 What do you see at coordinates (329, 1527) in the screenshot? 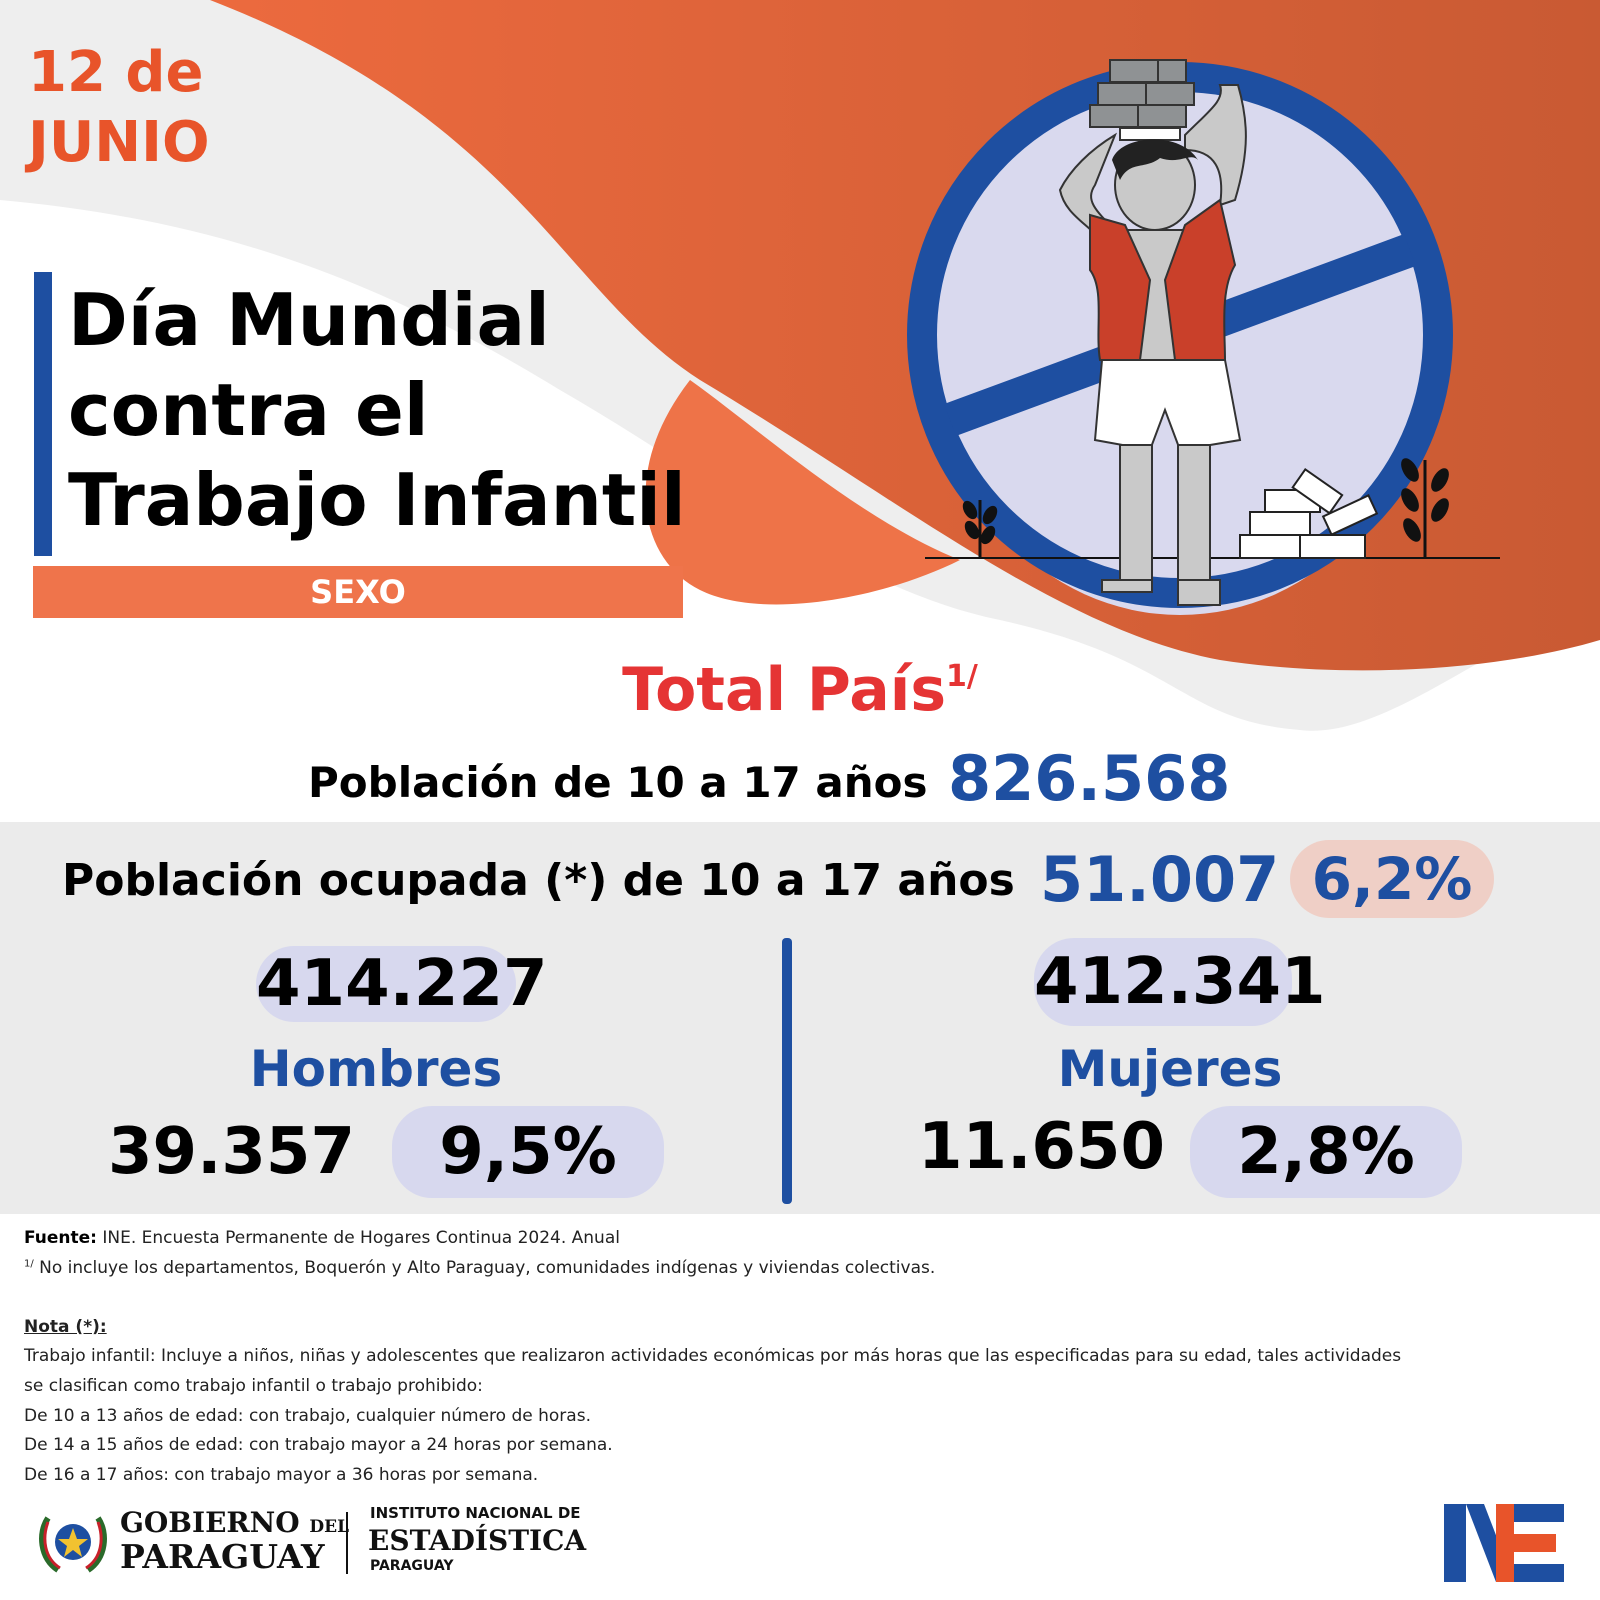
I see `gobierno-del: DEL` at bounding box center [329, 1527].